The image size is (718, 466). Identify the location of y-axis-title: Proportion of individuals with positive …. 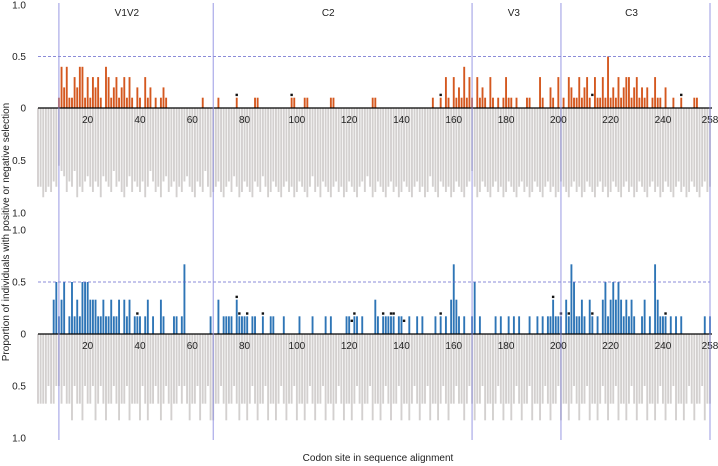
(6, 232).